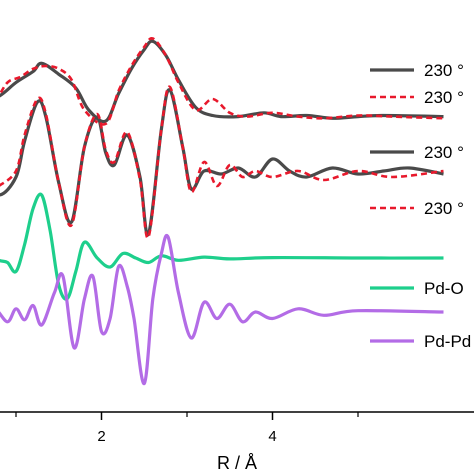 The height and width of the screenshot is (474, 474). I want to click on x-tick-label-4: 4, so click(272, 436).